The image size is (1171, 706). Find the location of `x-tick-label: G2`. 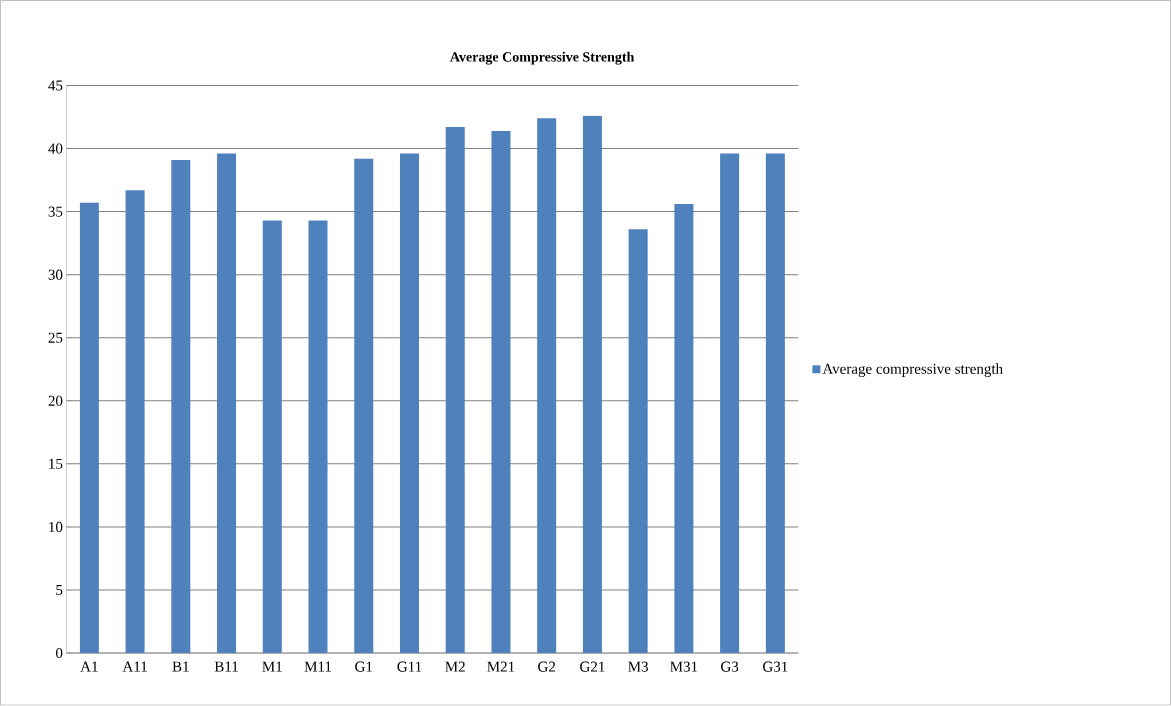

x-tick-label: G2 is located at coordinates (547, 666).